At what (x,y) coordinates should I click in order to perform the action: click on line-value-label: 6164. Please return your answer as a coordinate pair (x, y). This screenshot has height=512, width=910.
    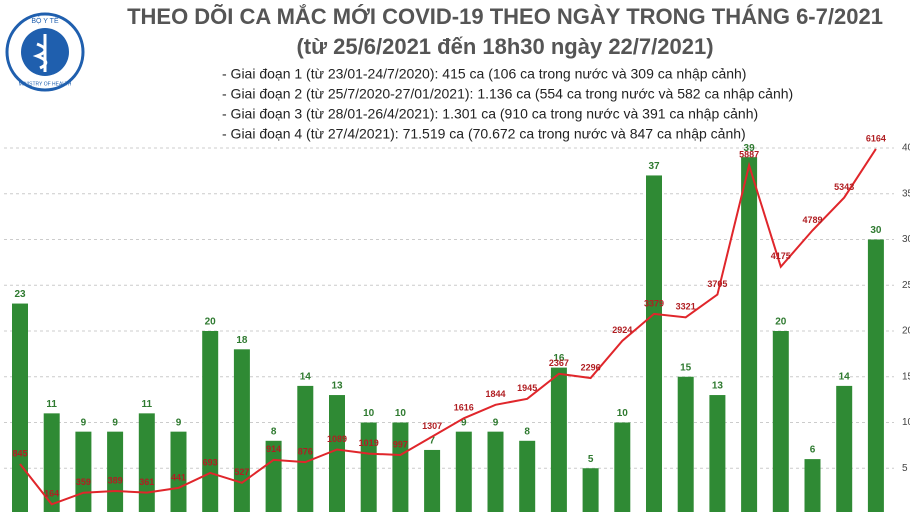
    Looking at the image, I should click on (876, 138).